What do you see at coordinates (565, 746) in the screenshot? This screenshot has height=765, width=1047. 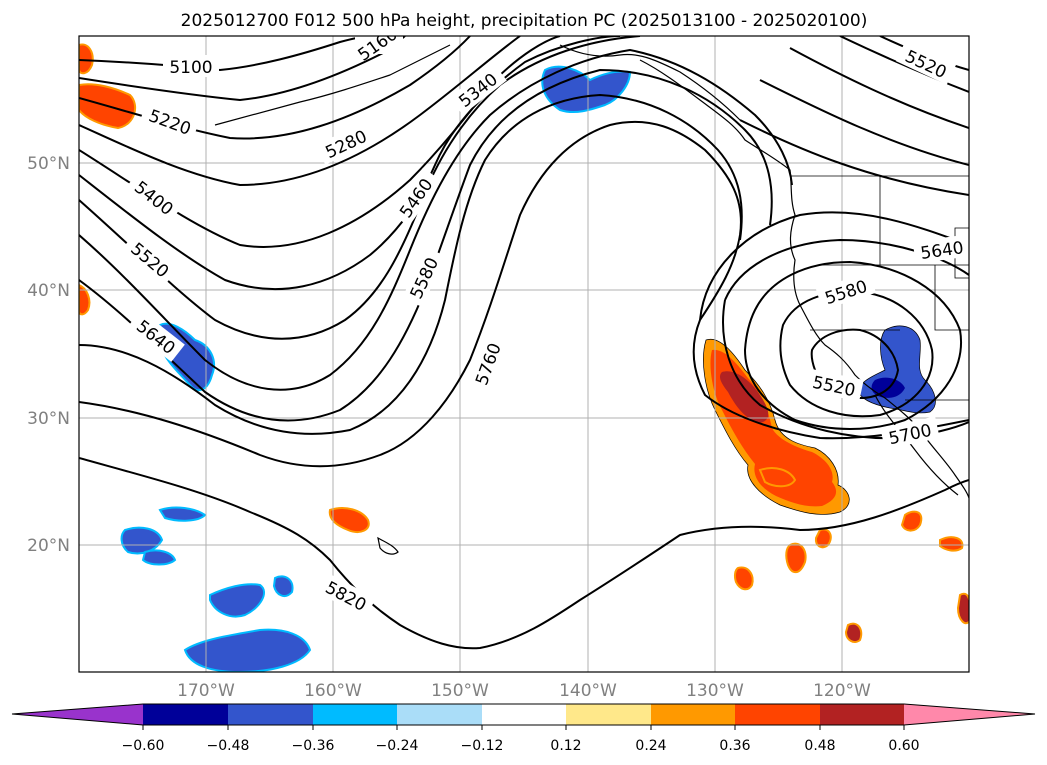 I see `colorbar-tick-label-5: 0.12` at bounding box center [565, 746].